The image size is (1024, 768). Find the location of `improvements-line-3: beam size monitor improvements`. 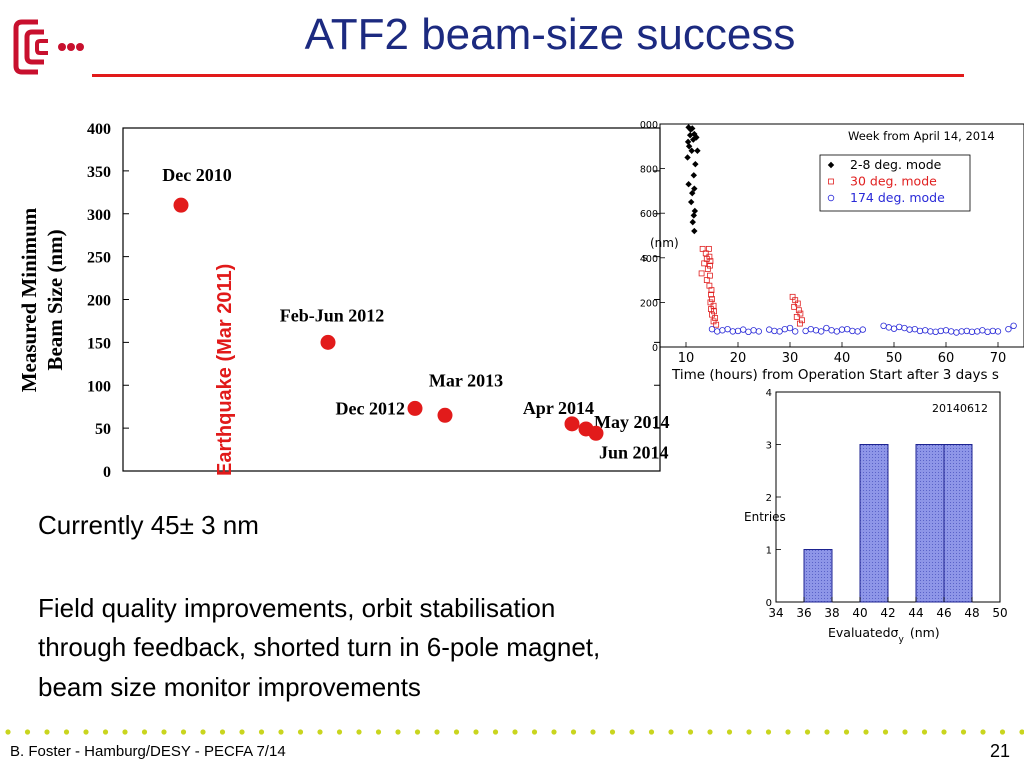

improvements-line-3: beam size monitor improvements is located at coordinates (229, 687).